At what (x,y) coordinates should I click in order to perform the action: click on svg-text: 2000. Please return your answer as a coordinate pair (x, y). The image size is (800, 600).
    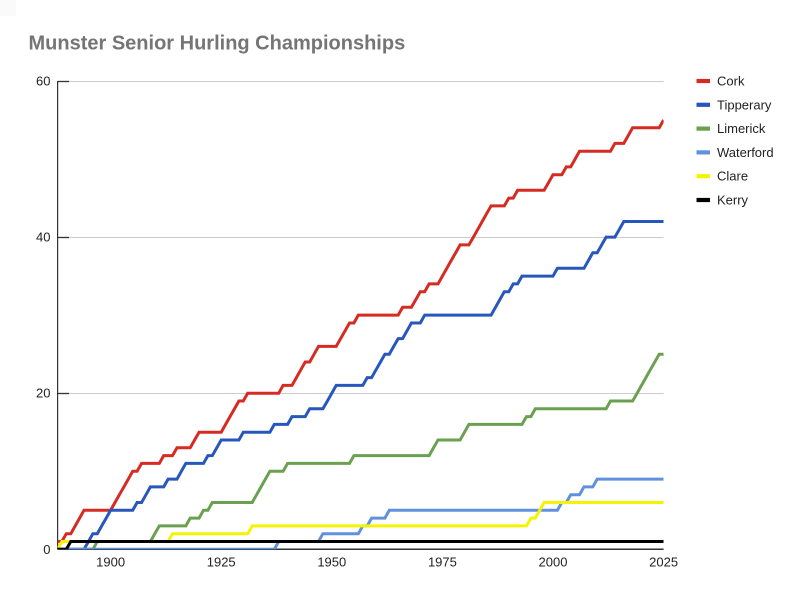
    Looking at the image, I should click on (553, 562).